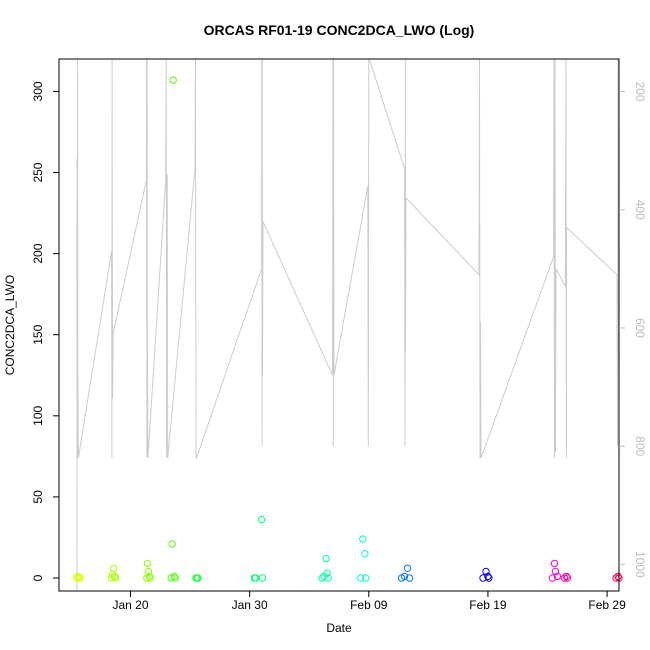 Image resolution: width=650 pixels, height=650 pixels. I want to click on x-tick-label: Feb 09, so click(369, 605).